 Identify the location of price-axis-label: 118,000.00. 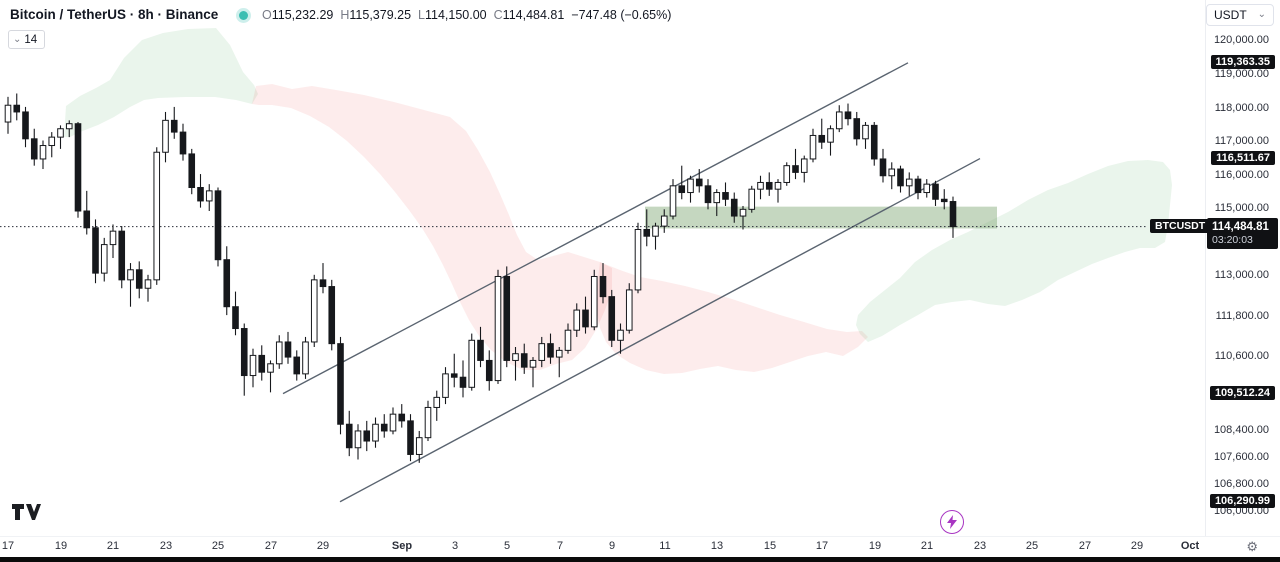
(1241, 107).